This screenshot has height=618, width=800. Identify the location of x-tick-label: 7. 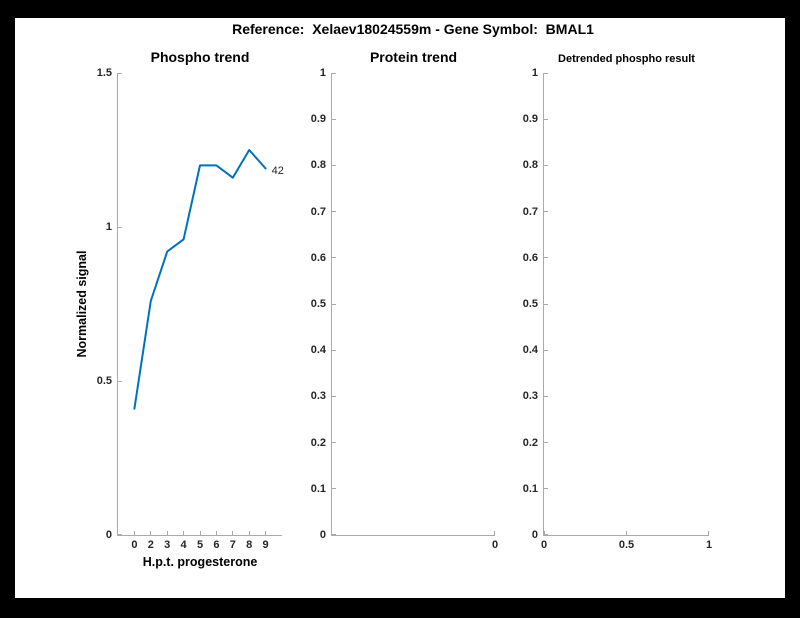
(232, 545).